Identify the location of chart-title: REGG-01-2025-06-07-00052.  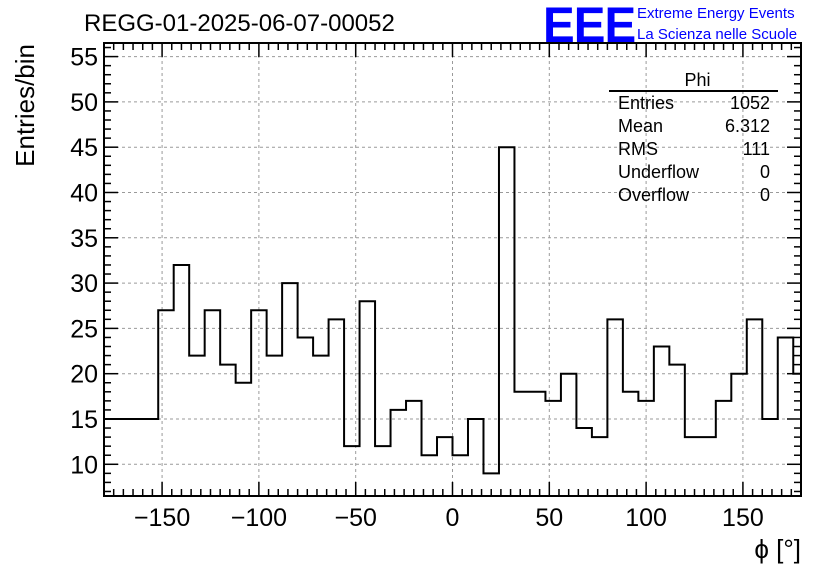
(239, 23).